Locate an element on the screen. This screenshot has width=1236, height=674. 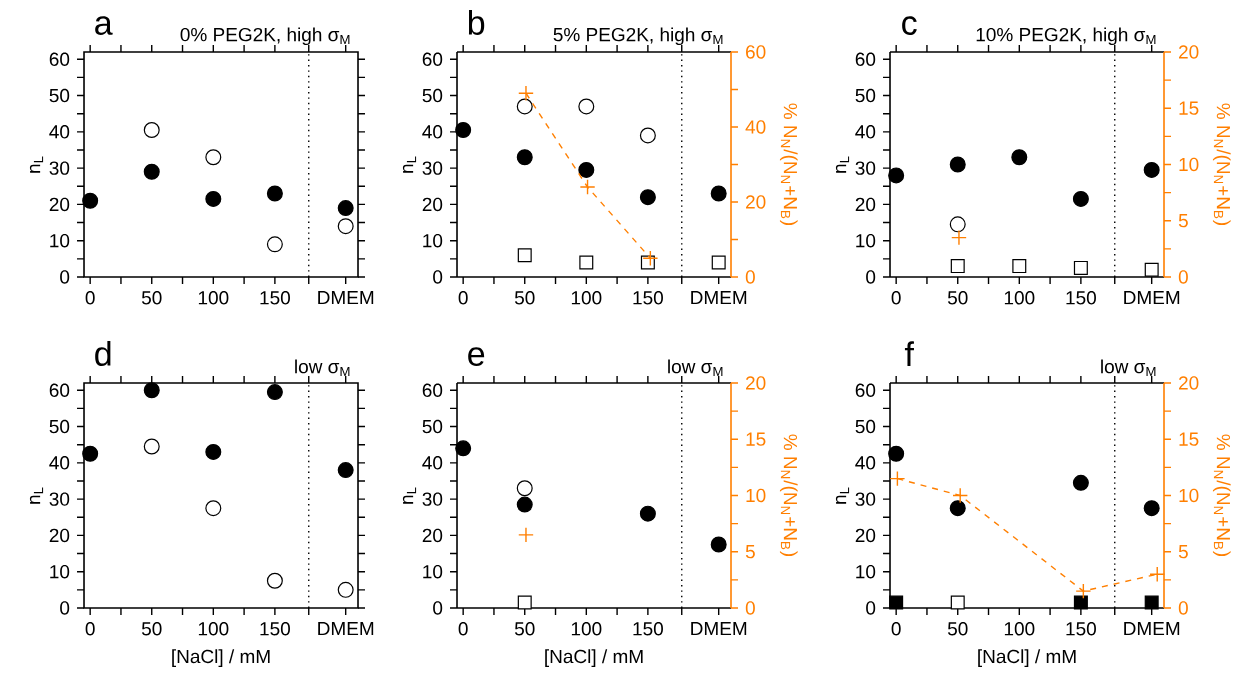
y2-tick-label: 40 is located at coordinates (755, 127).